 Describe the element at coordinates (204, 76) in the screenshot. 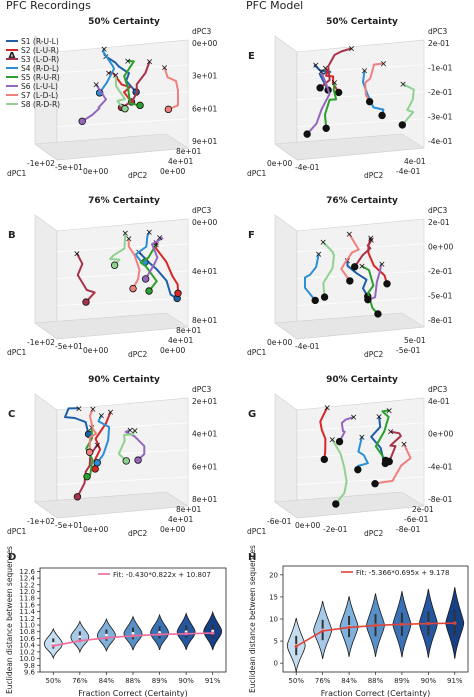

I see `z-tick-label: 3e+01` at that location.